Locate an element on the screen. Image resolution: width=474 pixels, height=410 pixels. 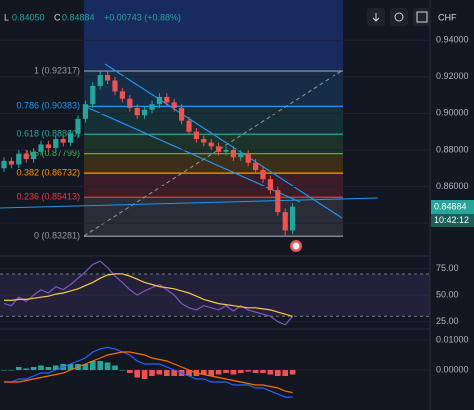
fullscreen-button is located at coordinates (422, 17).